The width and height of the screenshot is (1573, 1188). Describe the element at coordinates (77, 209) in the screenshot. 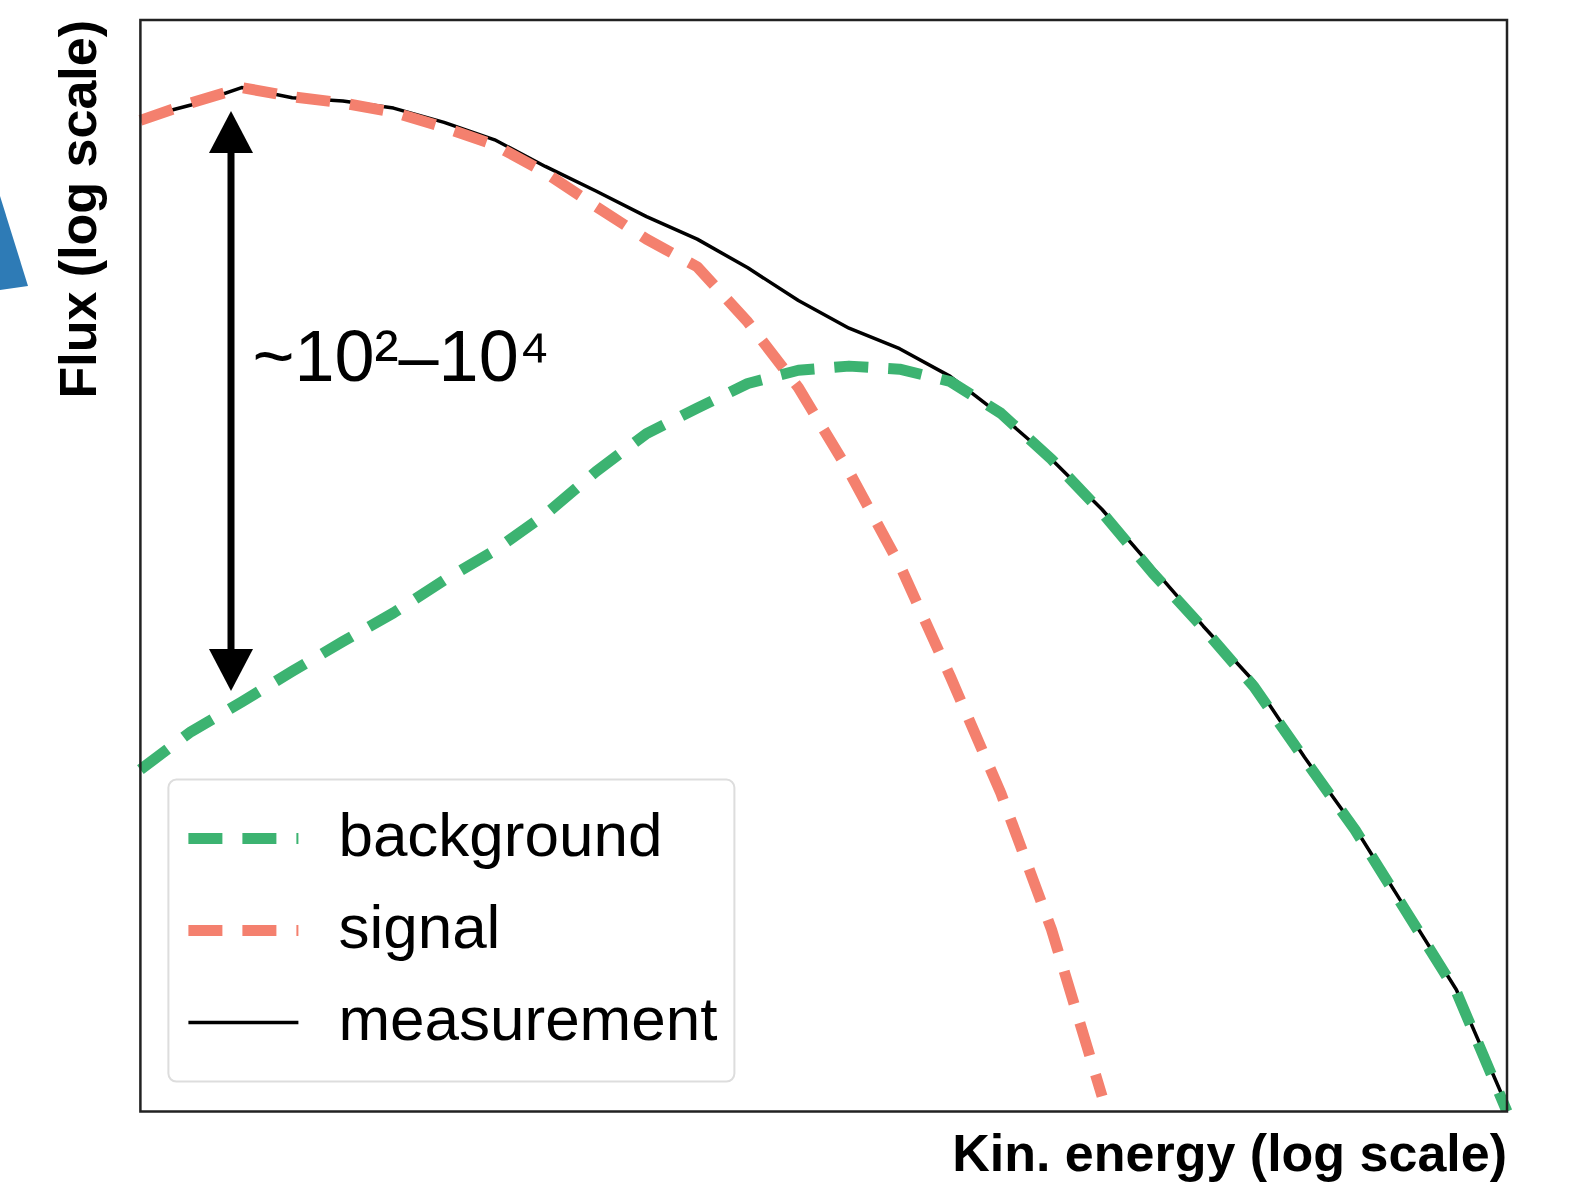

I see `y-axis-title: Flux (log scale)` at that location.